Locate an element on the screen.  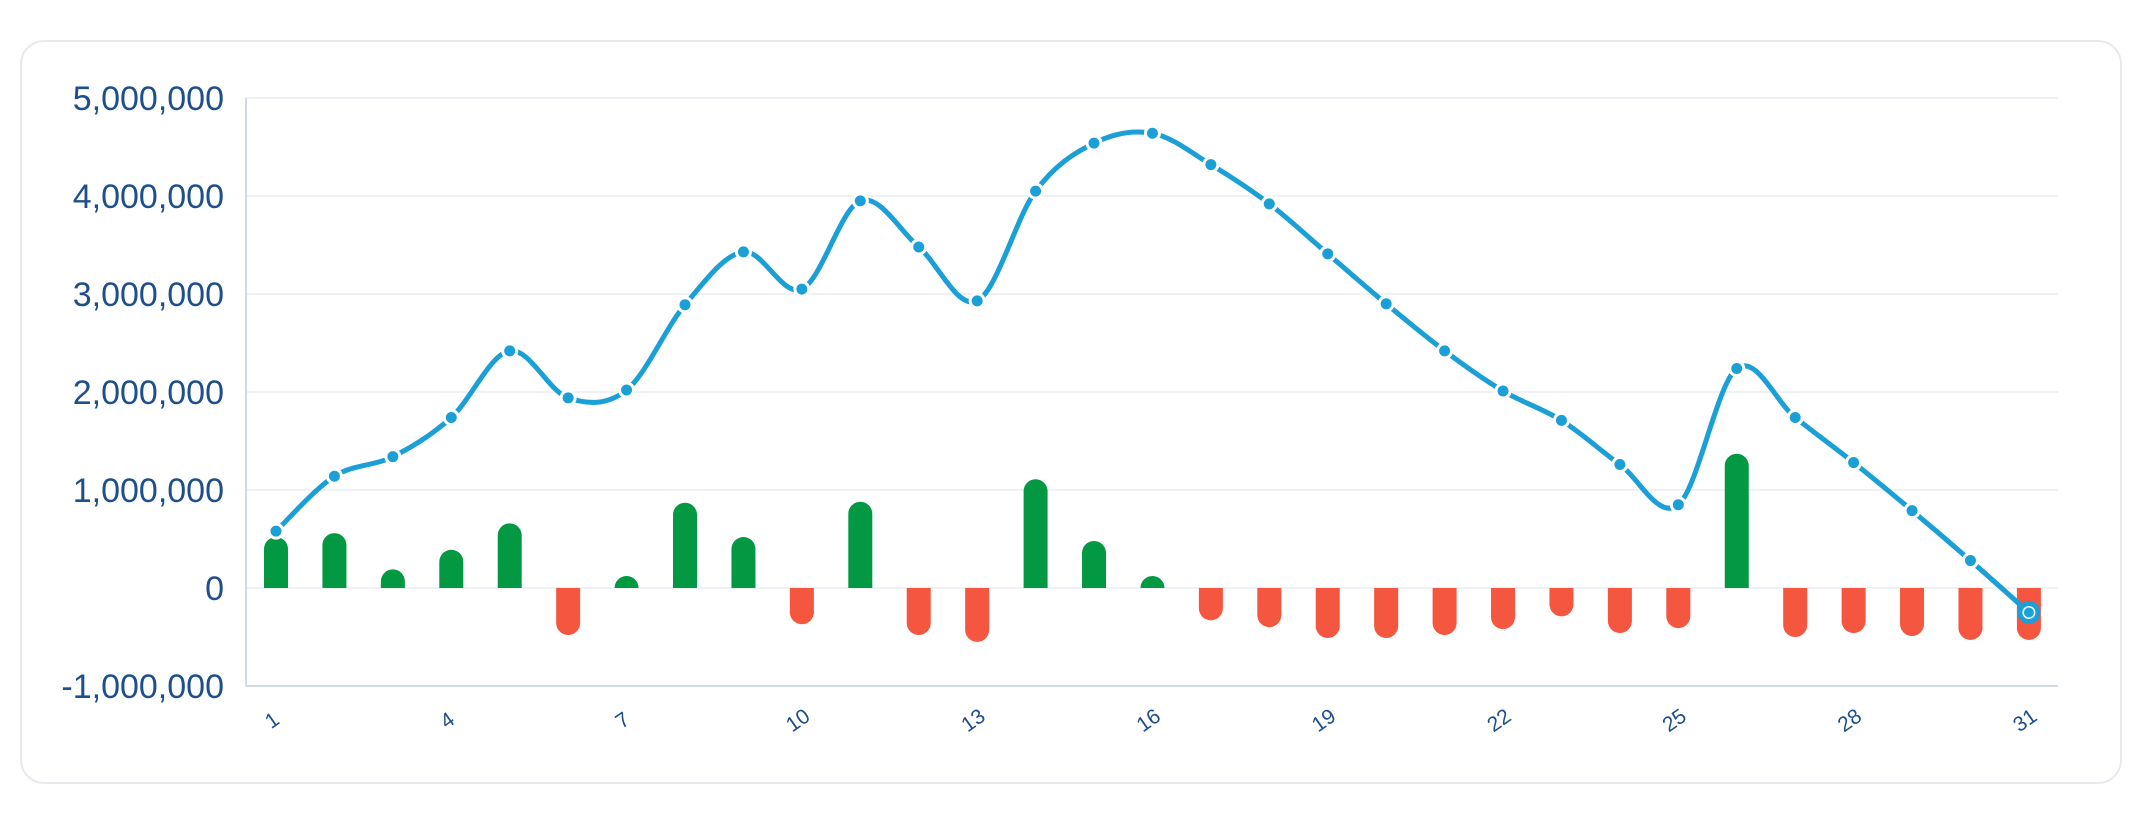
y-tick-label: 2,000,000 is located at coordinates (148, 393).